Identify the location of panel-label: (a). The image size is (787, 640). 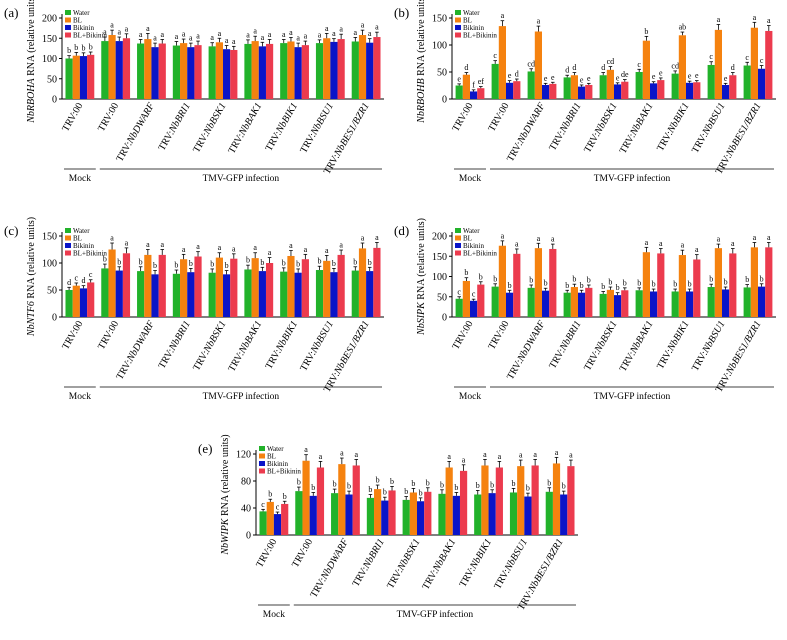
(11, 12).